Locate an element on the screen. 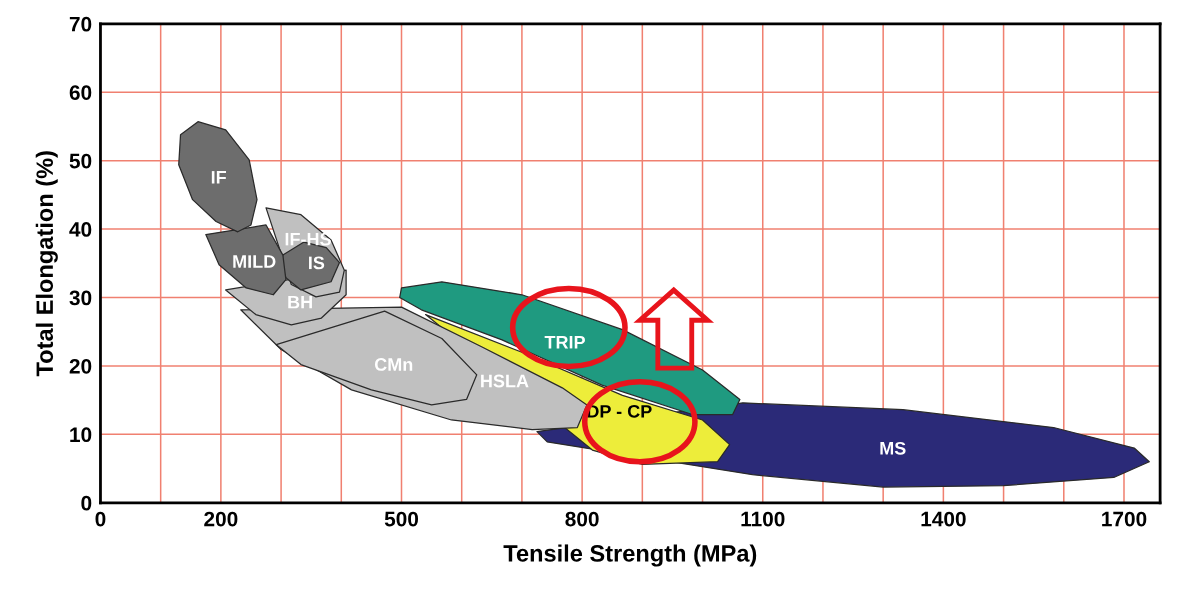  series-label: HSLA is located at coordinates (505, 381).